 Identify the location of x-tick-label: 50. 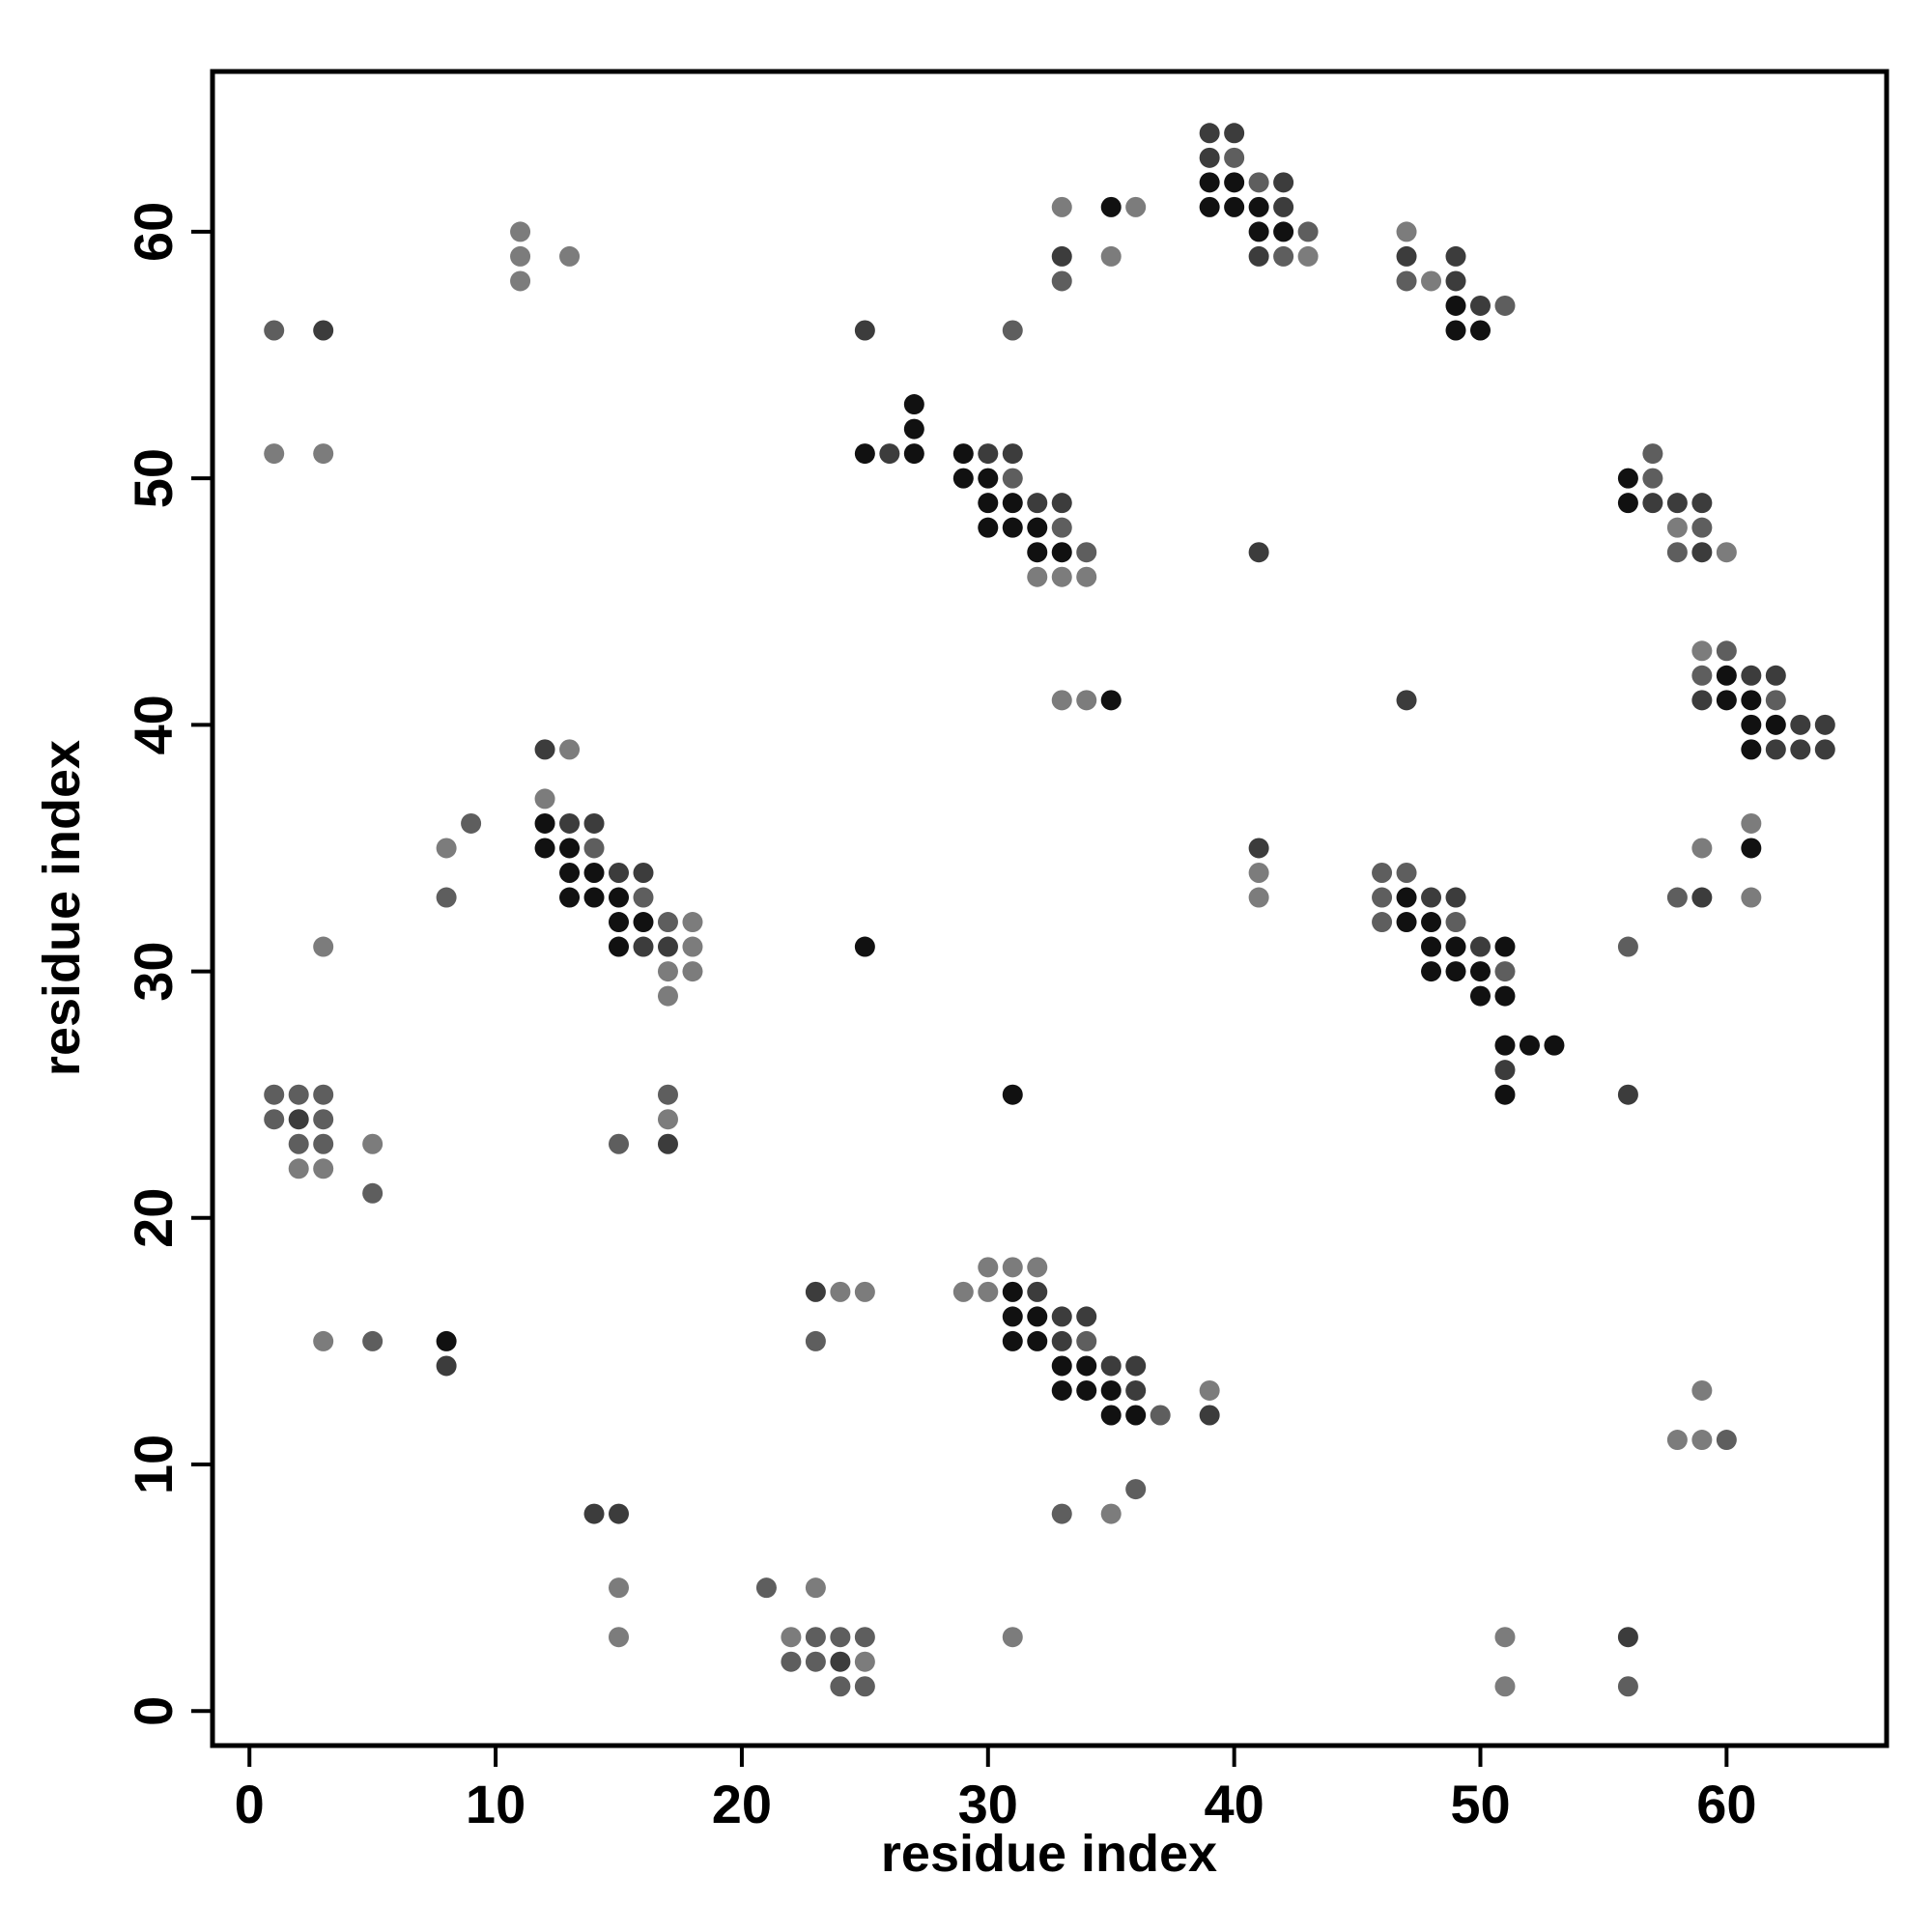
(1480, 1804).